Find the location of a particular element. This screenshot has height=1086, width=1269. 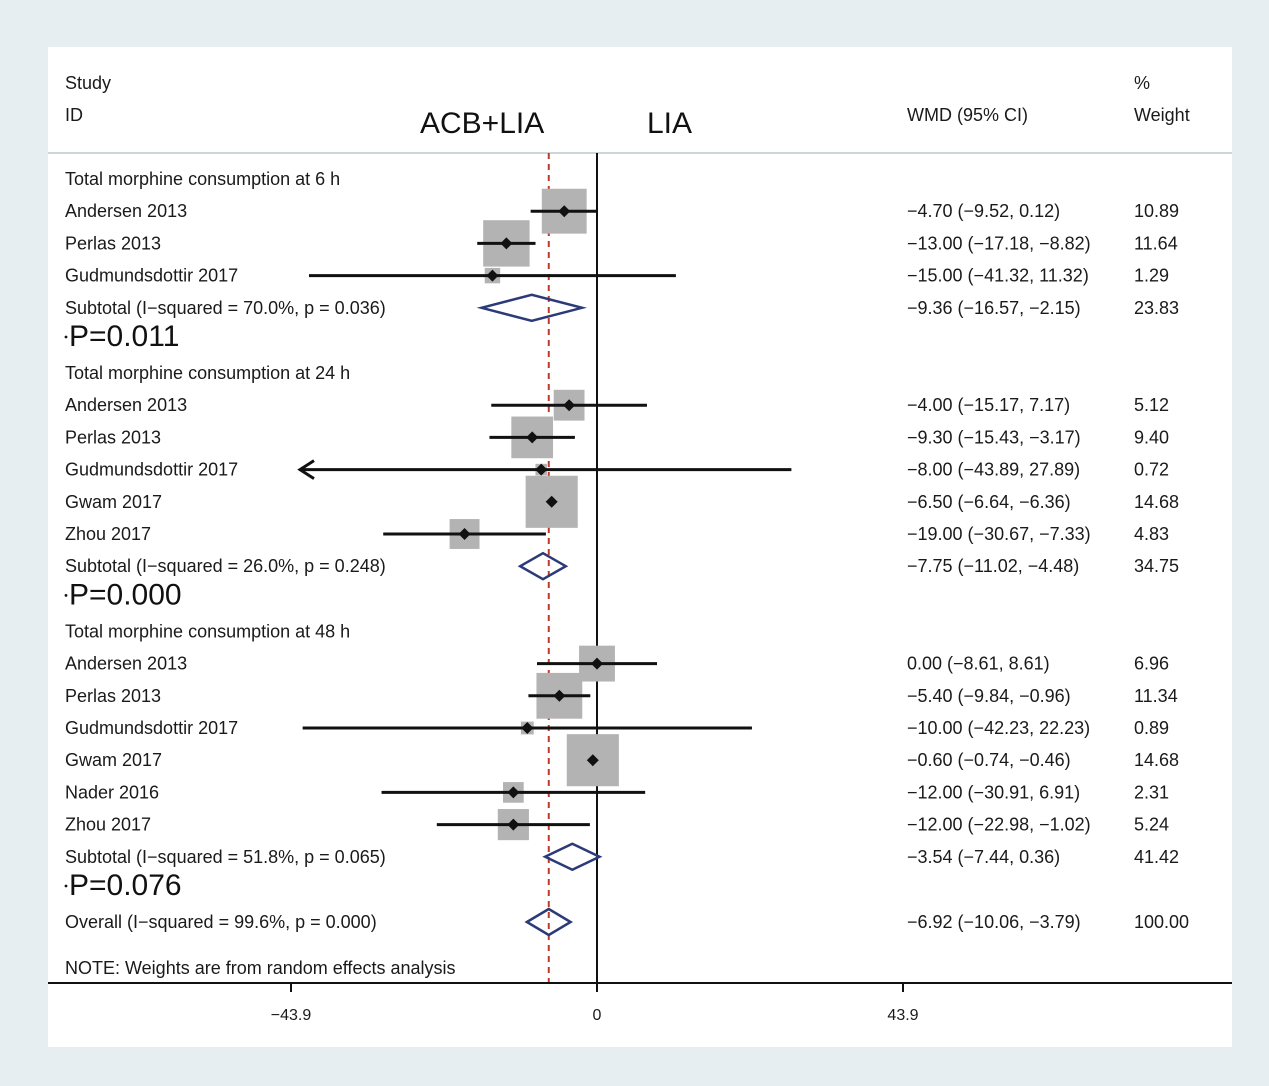

effect-ci-text: −4.70 (−9.52, 0.12) is located at coordinates (983, 211).